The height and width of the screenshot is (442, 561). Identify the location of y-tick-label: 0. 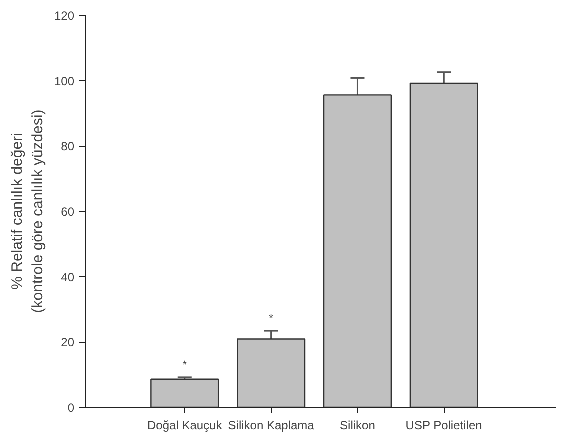
(71, 408).